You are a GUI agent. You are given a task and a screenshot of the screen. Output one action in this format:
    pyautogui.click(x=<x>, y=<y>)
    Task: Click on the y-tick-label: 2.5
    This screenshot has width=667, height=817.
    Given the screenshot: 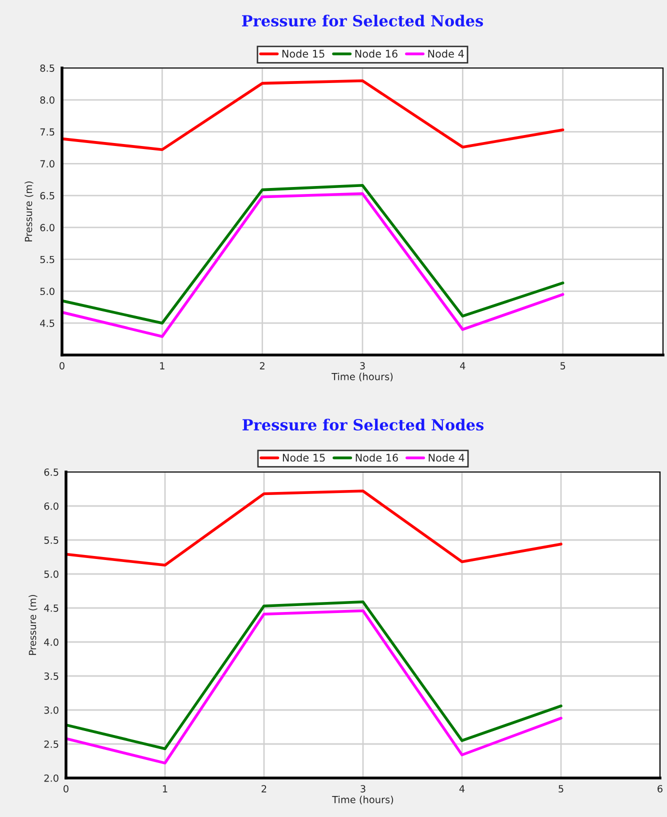 What is the action you would take?
    pyautogui.click(x=51, y=744)
    